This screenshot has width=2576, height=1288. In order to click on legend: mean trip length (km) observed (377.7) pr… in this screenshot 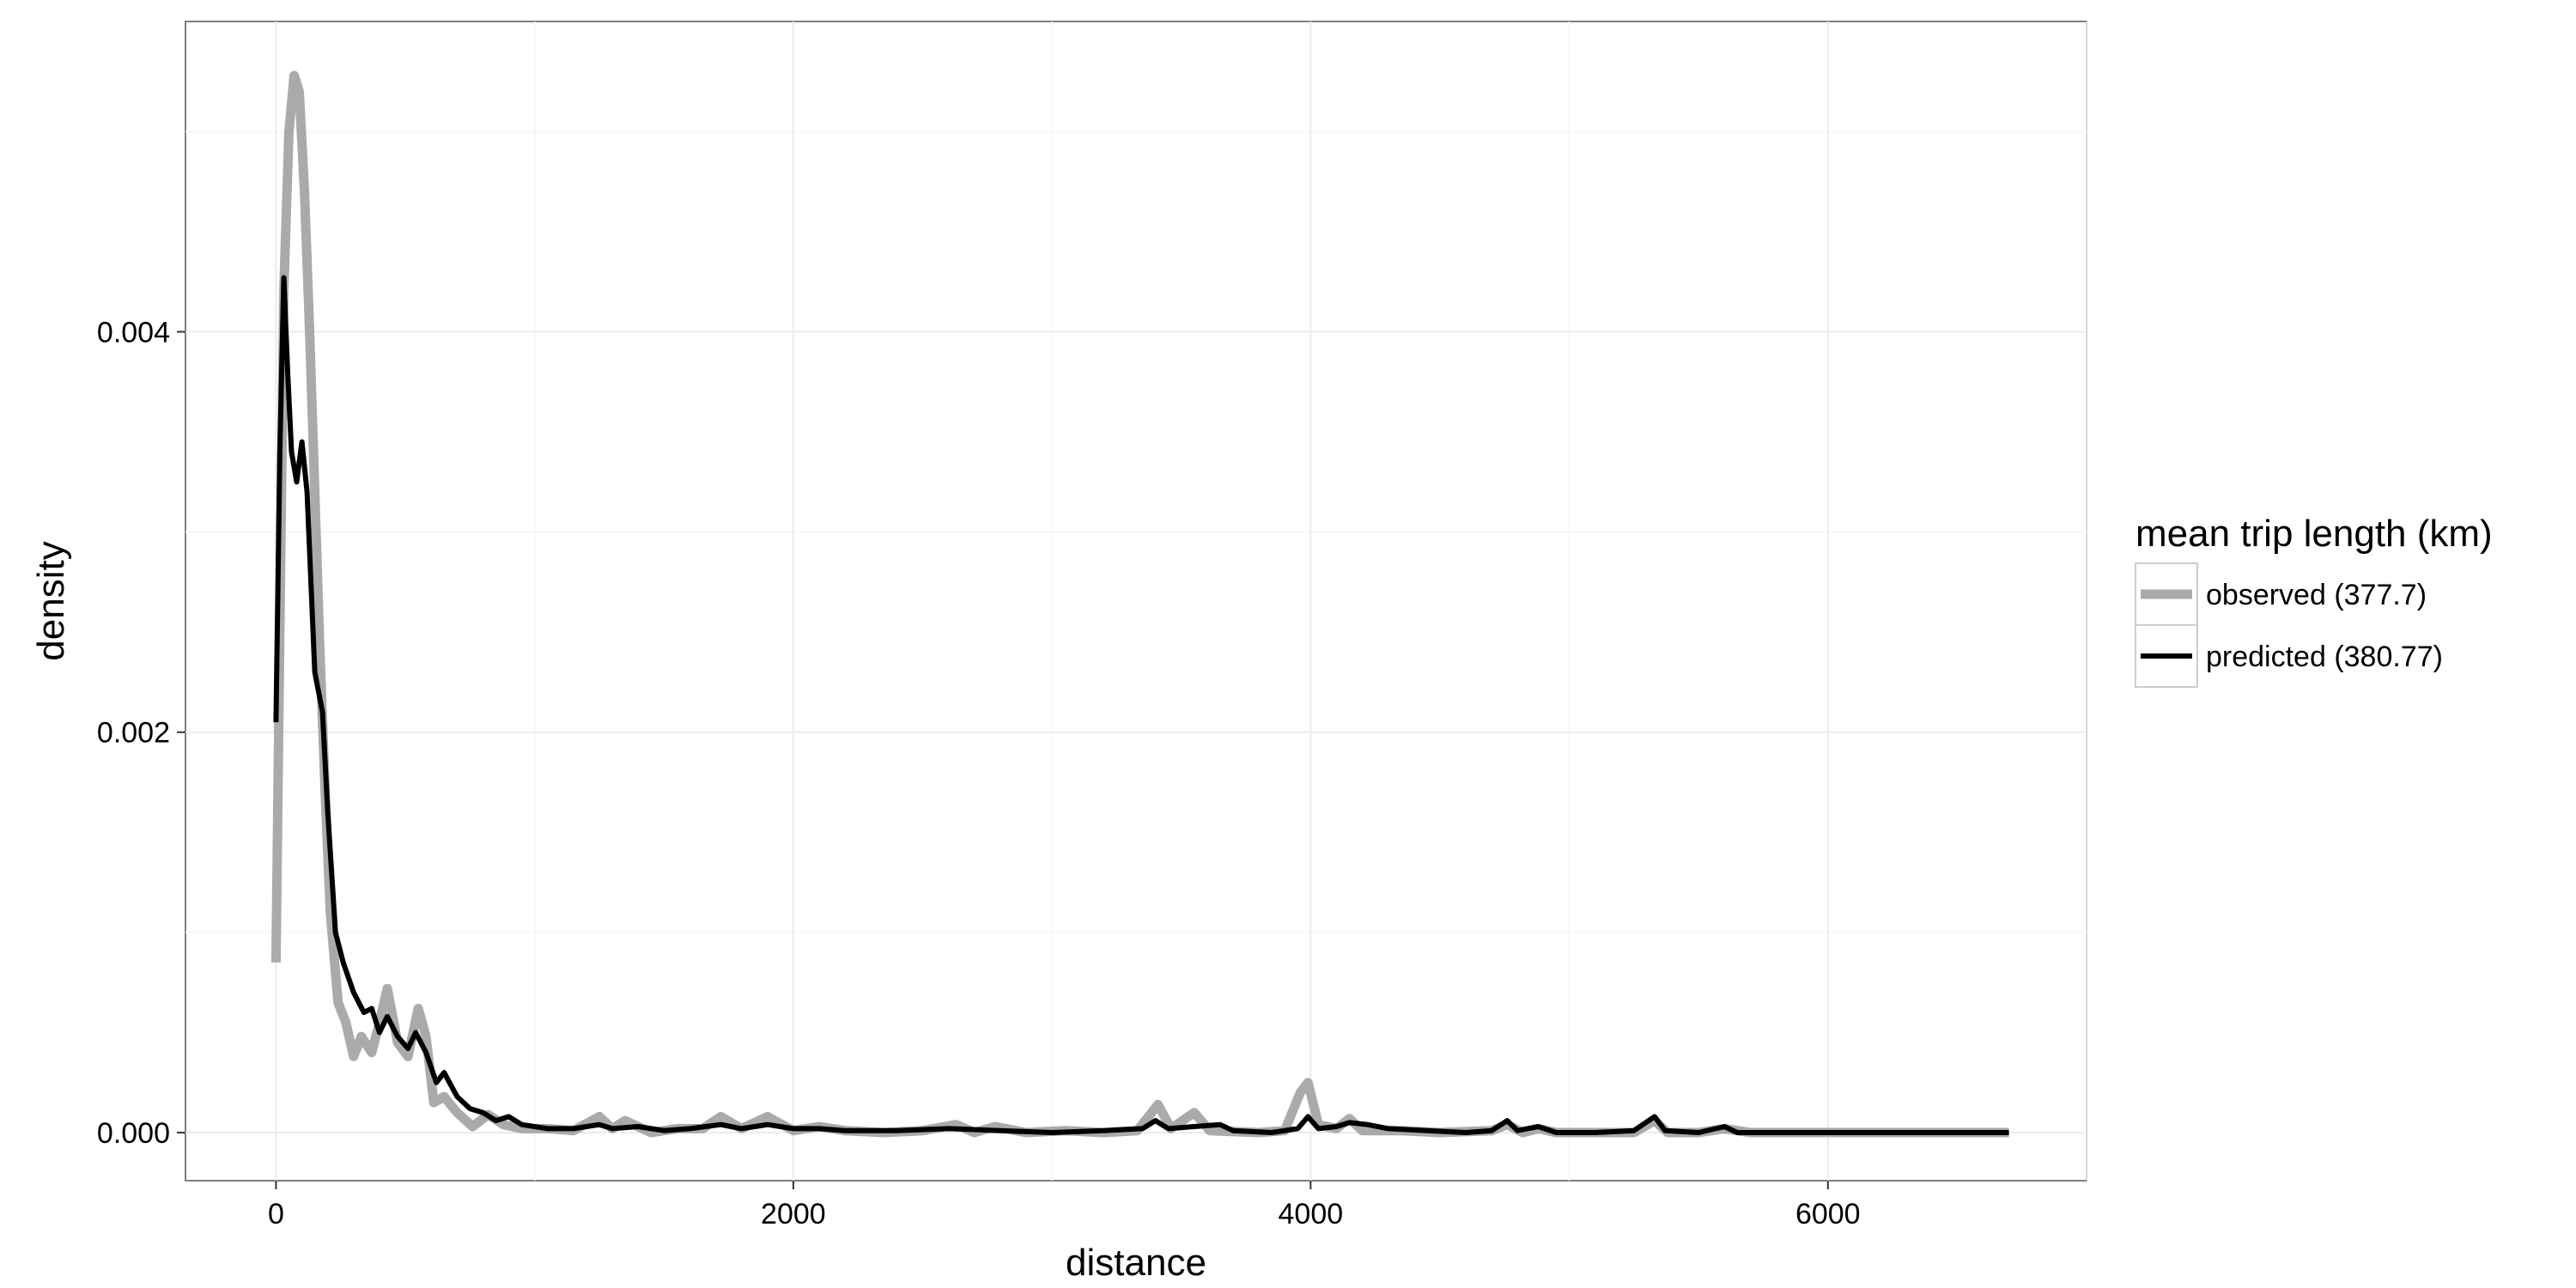, I will do `click(2314, 600)`.